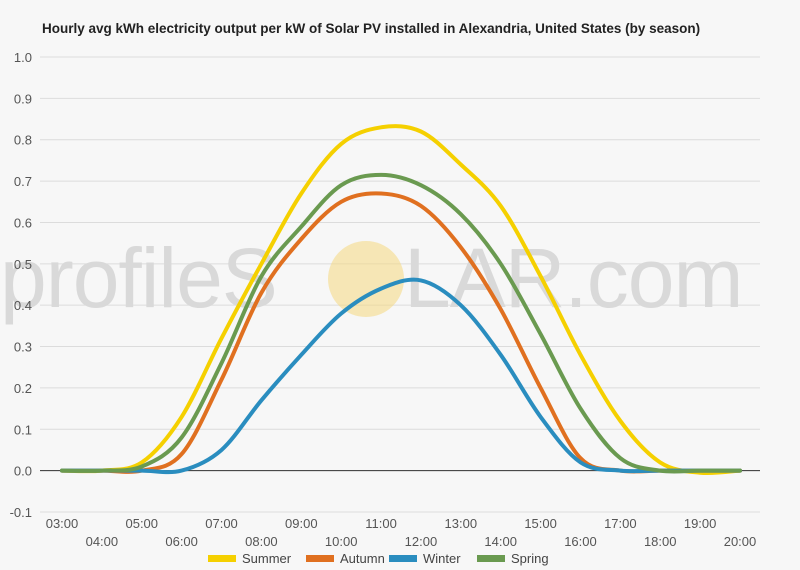 The image size is (800, 570). I want to click on x-tick-label: 06:00, so click(181, 541).